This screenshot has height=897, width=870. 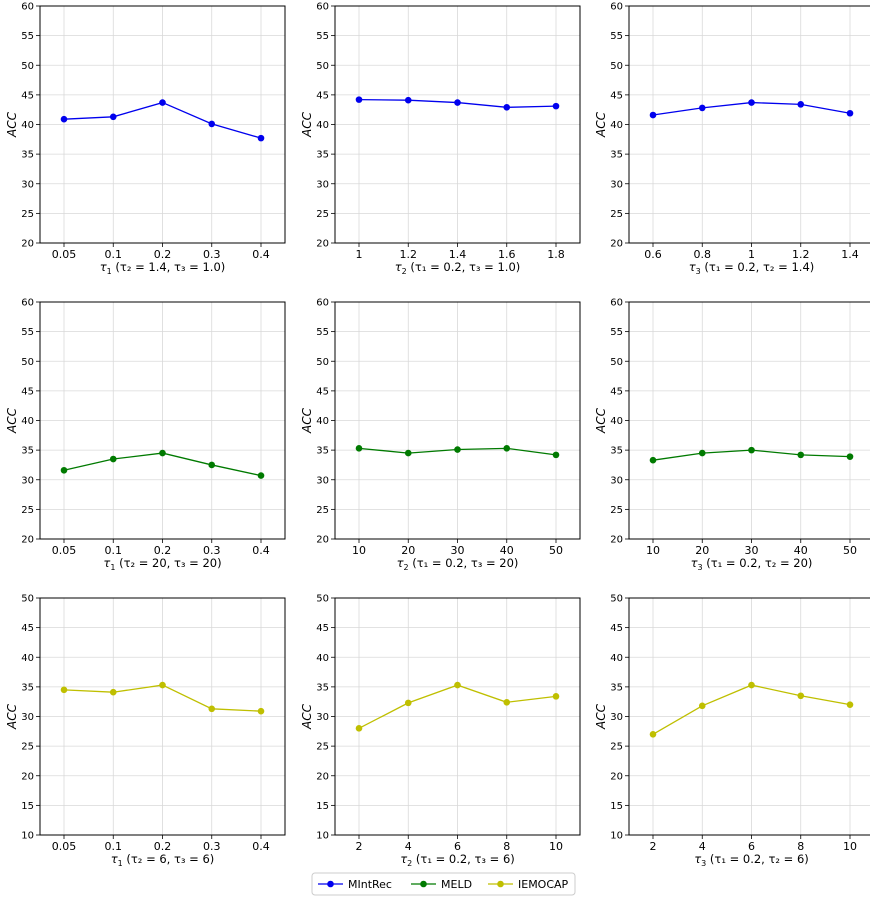 What do you see at coordinates (751, 254) in the screenshot?
I see `x-tick-label: 1` at bounding box center [751, 254].